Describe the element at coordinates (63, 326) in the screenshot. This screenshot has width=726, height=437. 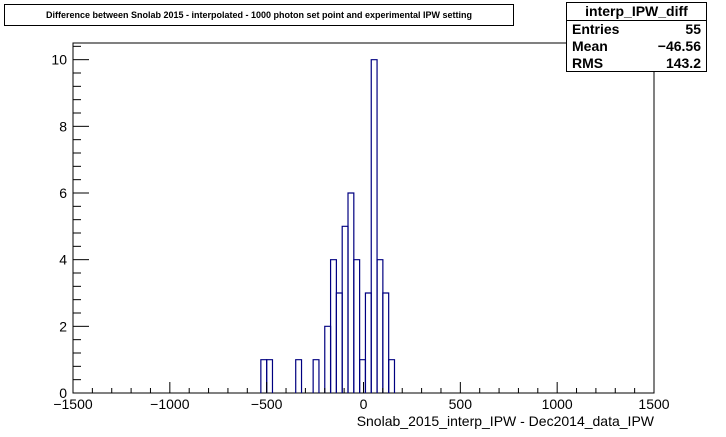
I see `y-tick-label: 2` at that location.